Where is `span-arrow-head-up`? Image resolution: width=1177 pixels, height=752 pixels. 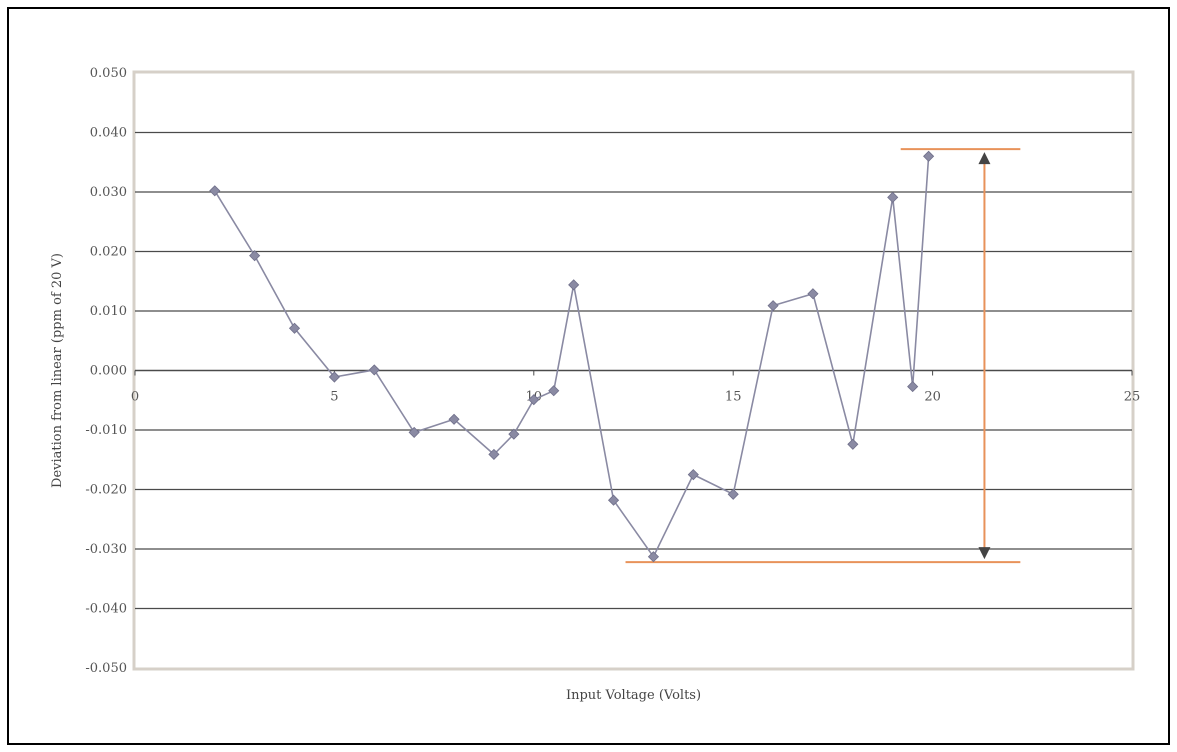
span-arrow-head-up is located at coordinates (984, 158).